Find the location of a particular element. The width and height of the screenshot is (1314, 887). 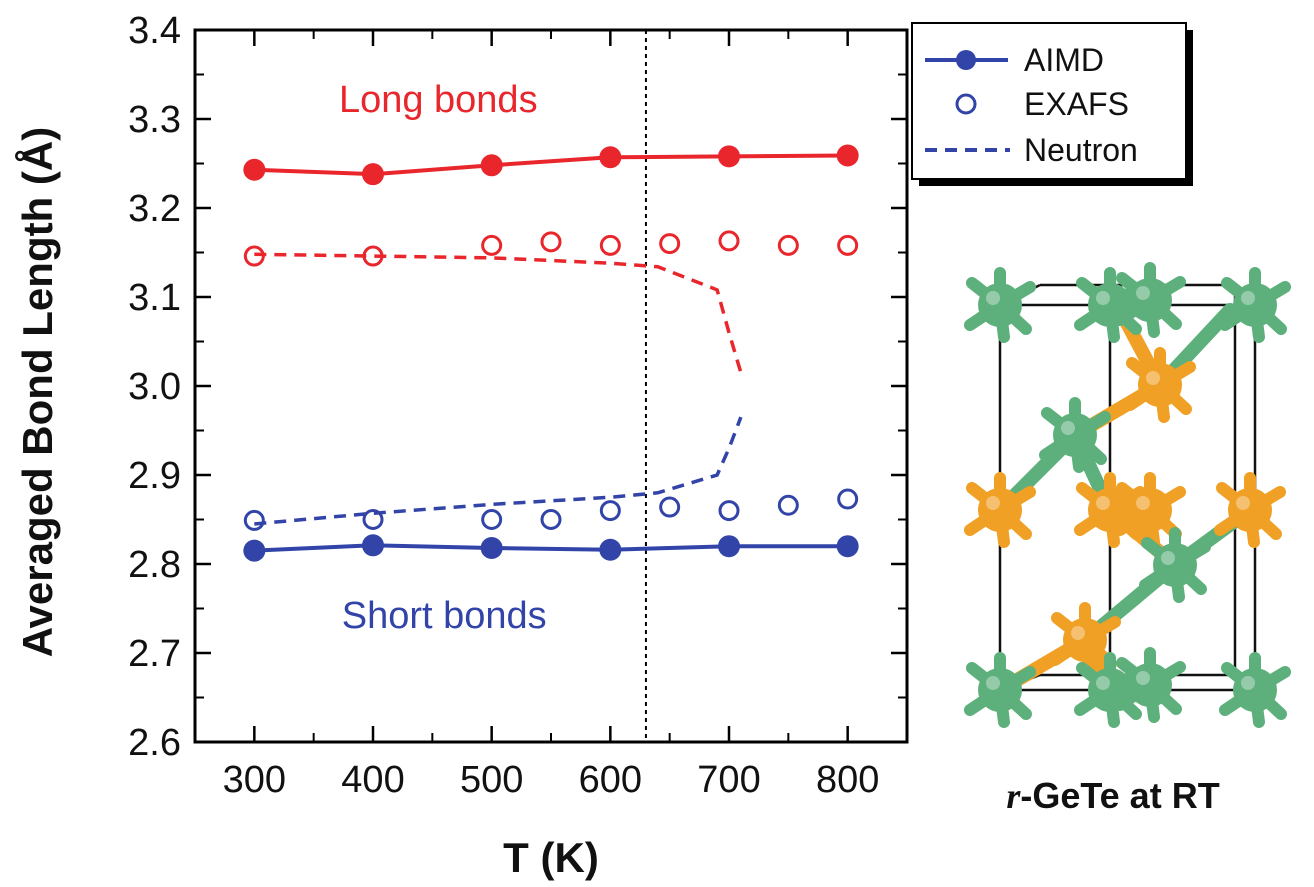

gete-structure-illustration is located at coordinates (1127, 495).